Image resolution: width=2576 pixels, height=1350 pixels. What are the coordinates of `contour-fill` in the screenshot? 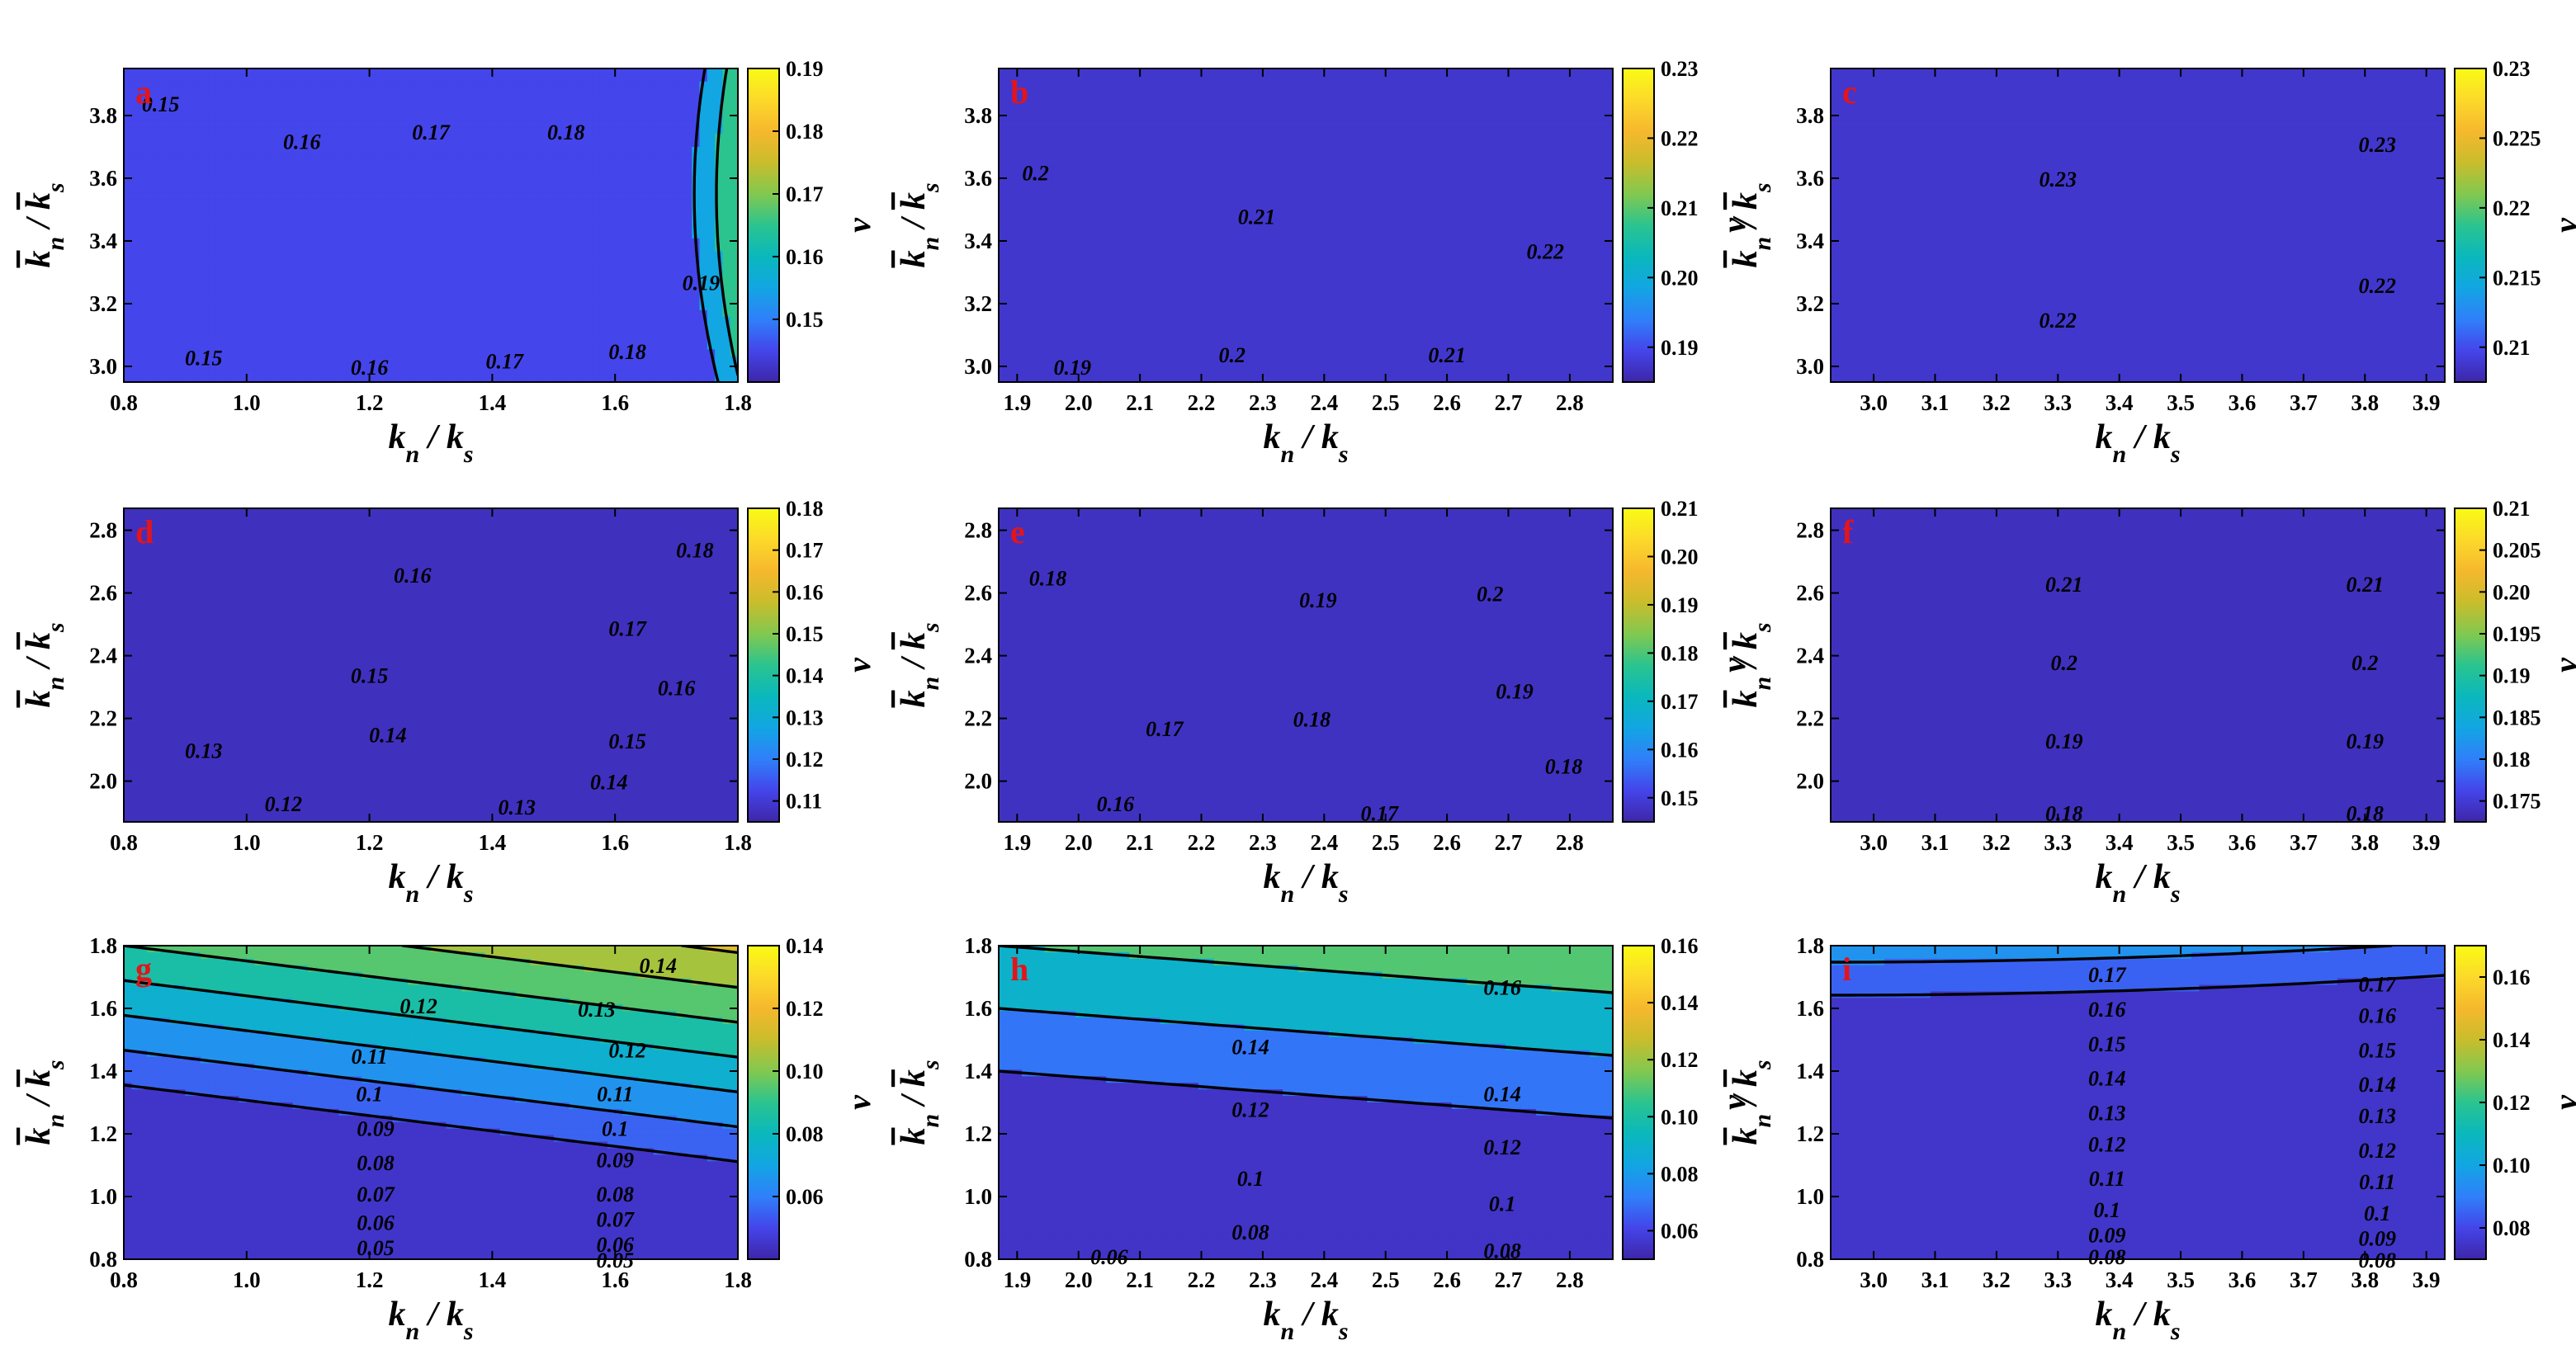 It's located at (431, 225).